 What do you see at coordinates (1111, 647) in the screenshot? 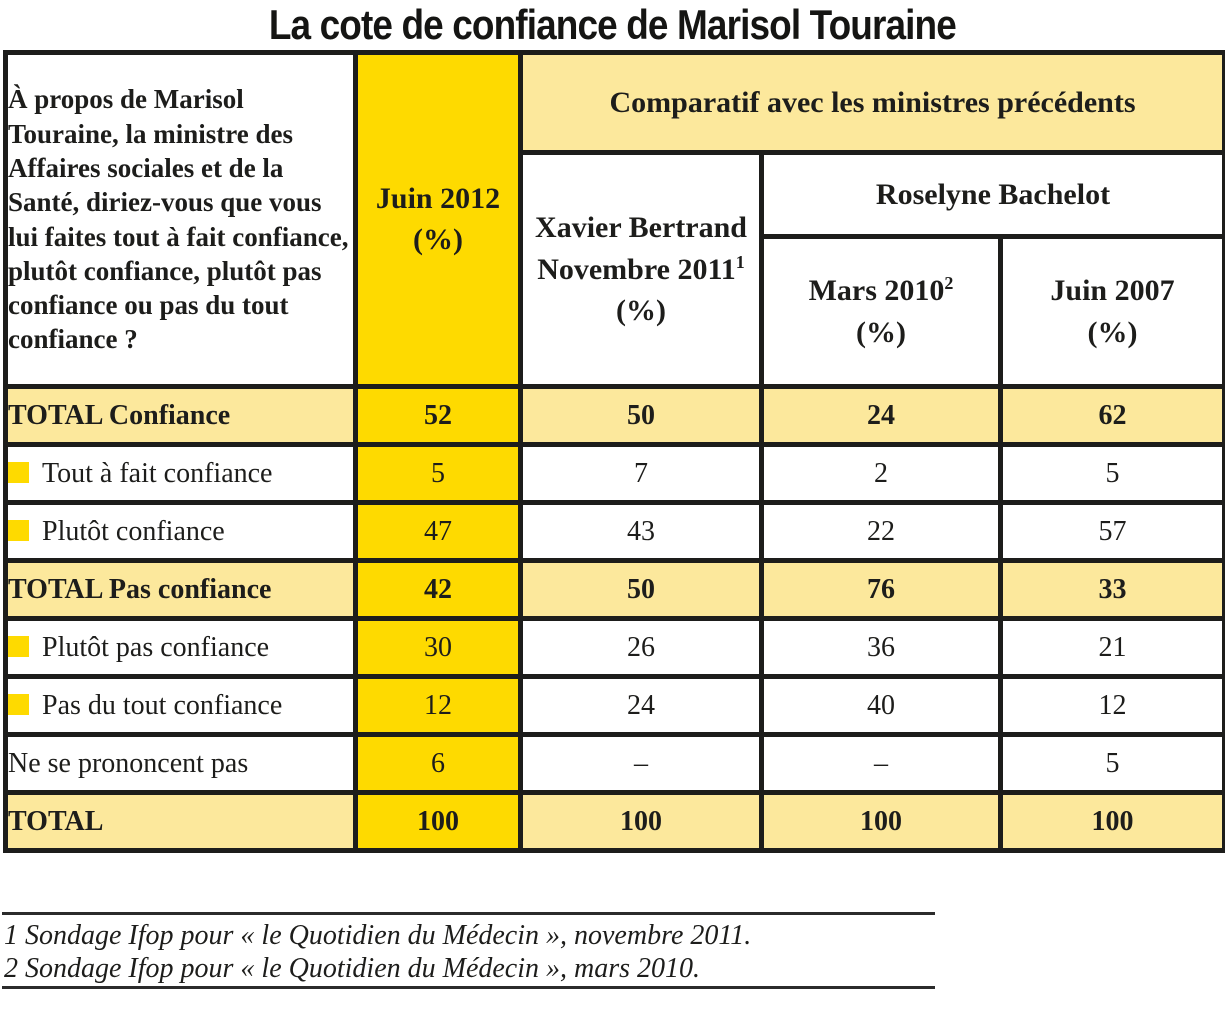
I see `value-juin-2007: 21` at bounding box center [1111, 647].